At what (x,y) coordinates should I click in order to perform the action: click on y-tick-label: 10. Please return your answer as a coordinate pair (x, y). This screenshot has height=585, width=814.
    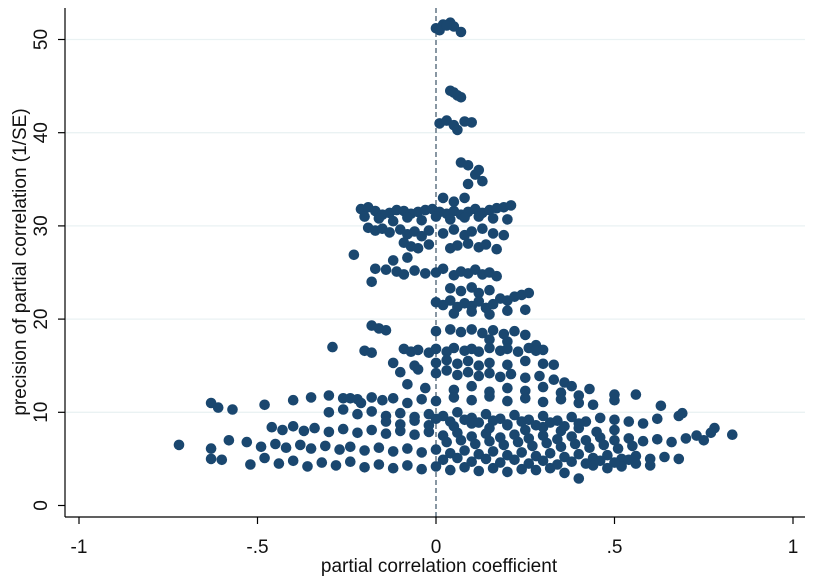
    Looking at the image, I should click on (41, 412).